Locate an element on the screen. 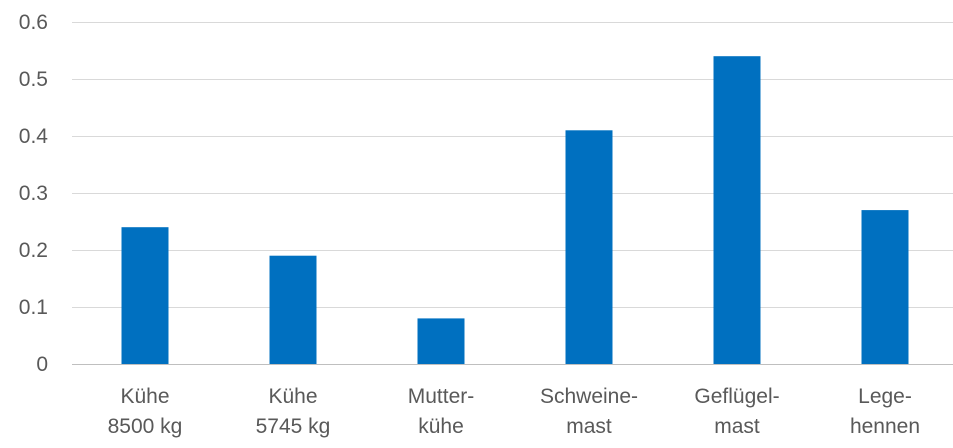 This screenshot has height=448, width=953. y-tick-label: 0 is located at coordinates (42, 364).